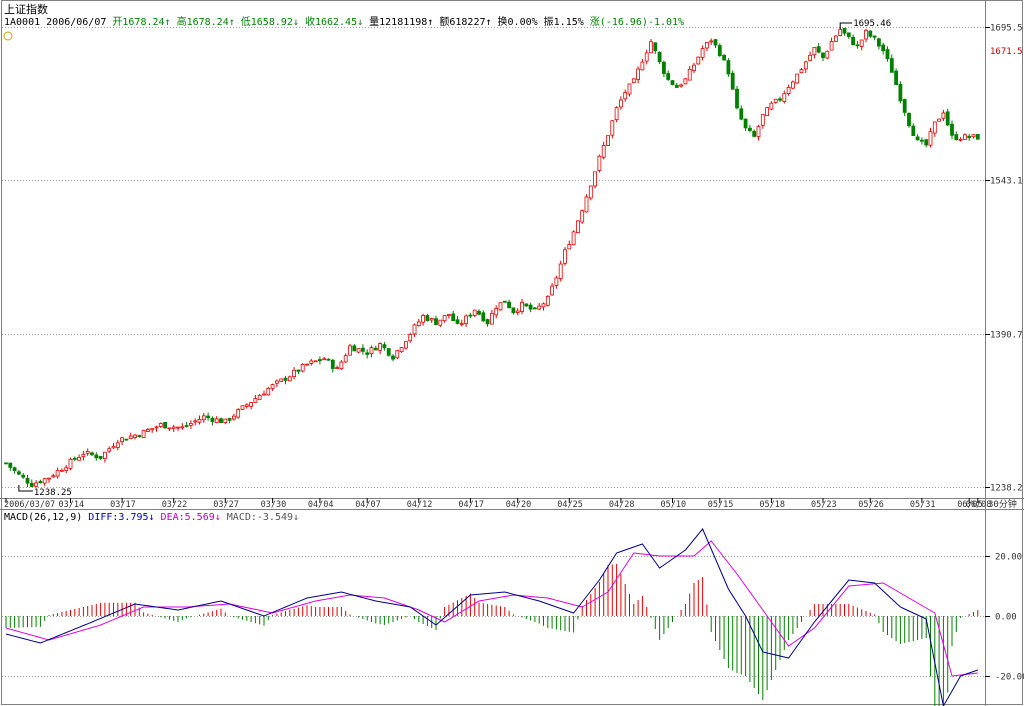  Describe the element at coordinates (1006, 182) in the screenshot. I see `price-ytick-label-1: 1543.1` at that location.